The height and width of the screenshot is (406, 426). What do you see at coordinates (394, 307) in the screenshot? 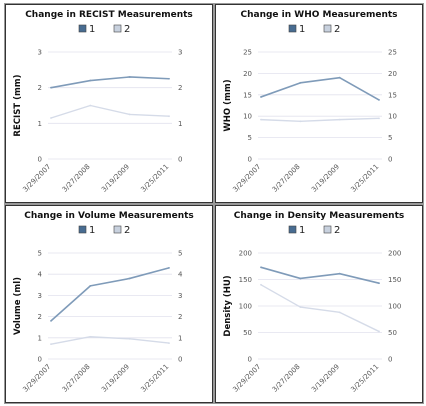
I see `y-tick-label-right: 100` at bounding box center [394, 307].